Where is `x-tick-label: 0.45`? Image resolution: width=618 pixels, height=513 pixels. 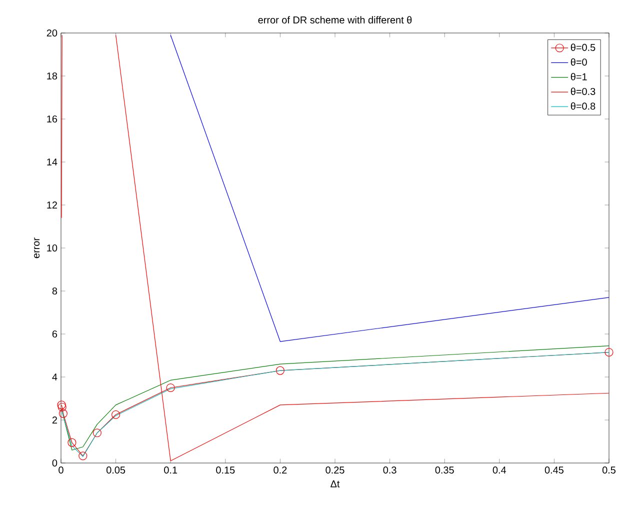 x-tick-label: 0.45 is located at coordinates (554, 470).